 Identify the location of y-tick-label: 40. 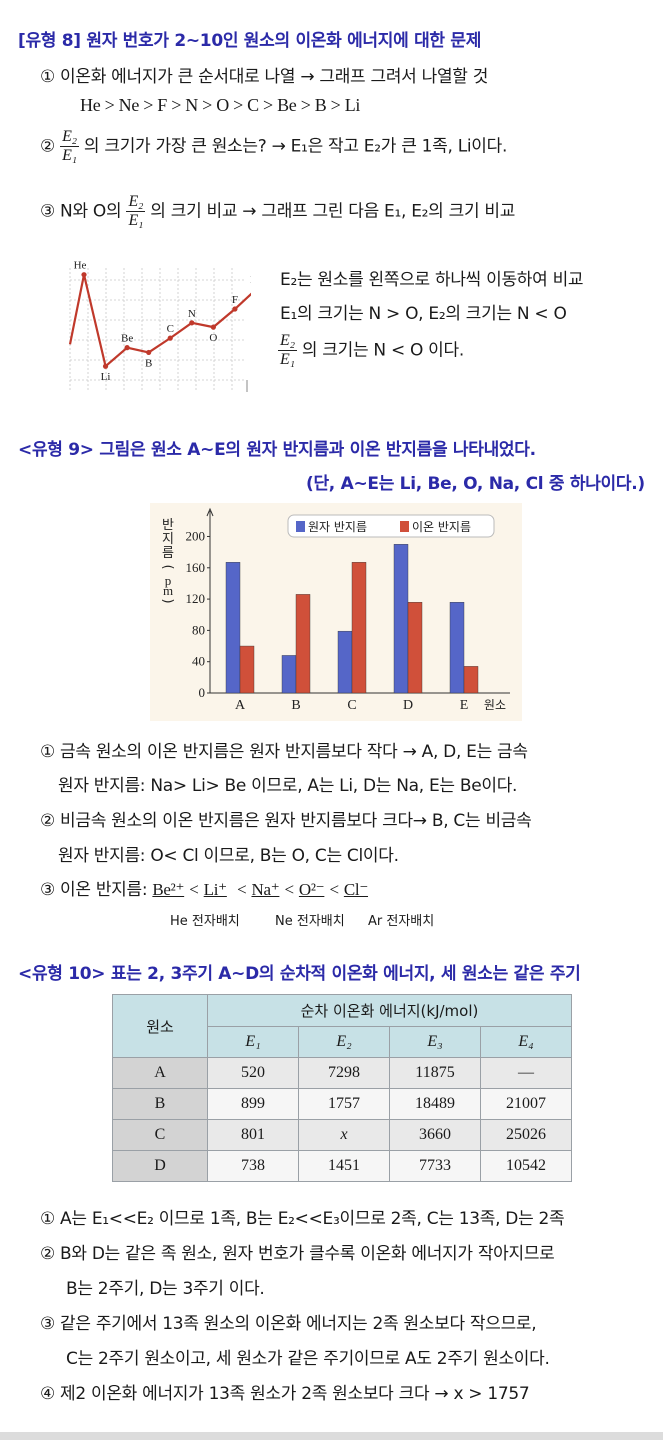
(198, 661).